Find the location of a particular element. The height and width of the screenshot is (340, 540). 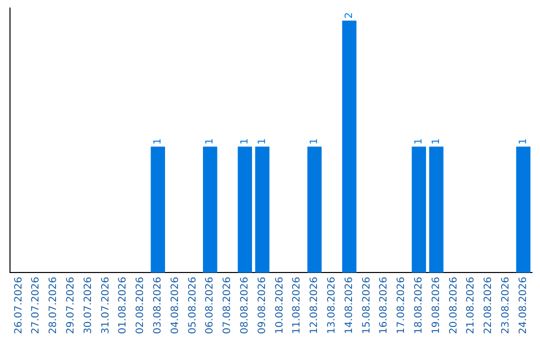

x-tick-label: 09.08.2026 is located at coordinates (262, 305).